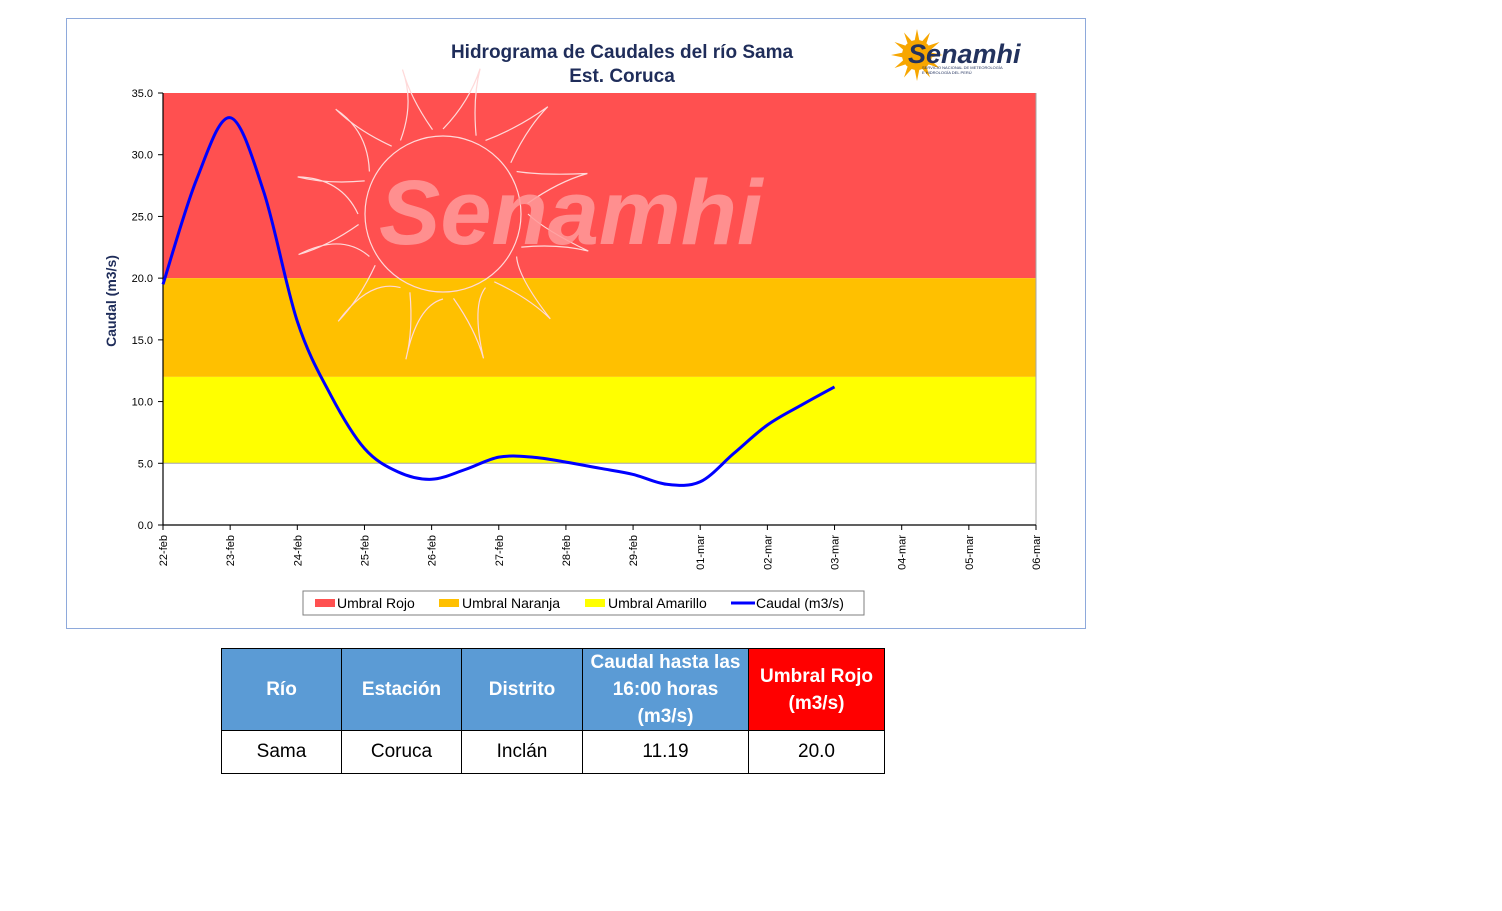 This screenshot has height=911, width=1502. What do you see at coordinates (511, 603) in the screenshot?
I see `legend-label-naranja: Umbral Naranja` at bounding box center [511, 603].